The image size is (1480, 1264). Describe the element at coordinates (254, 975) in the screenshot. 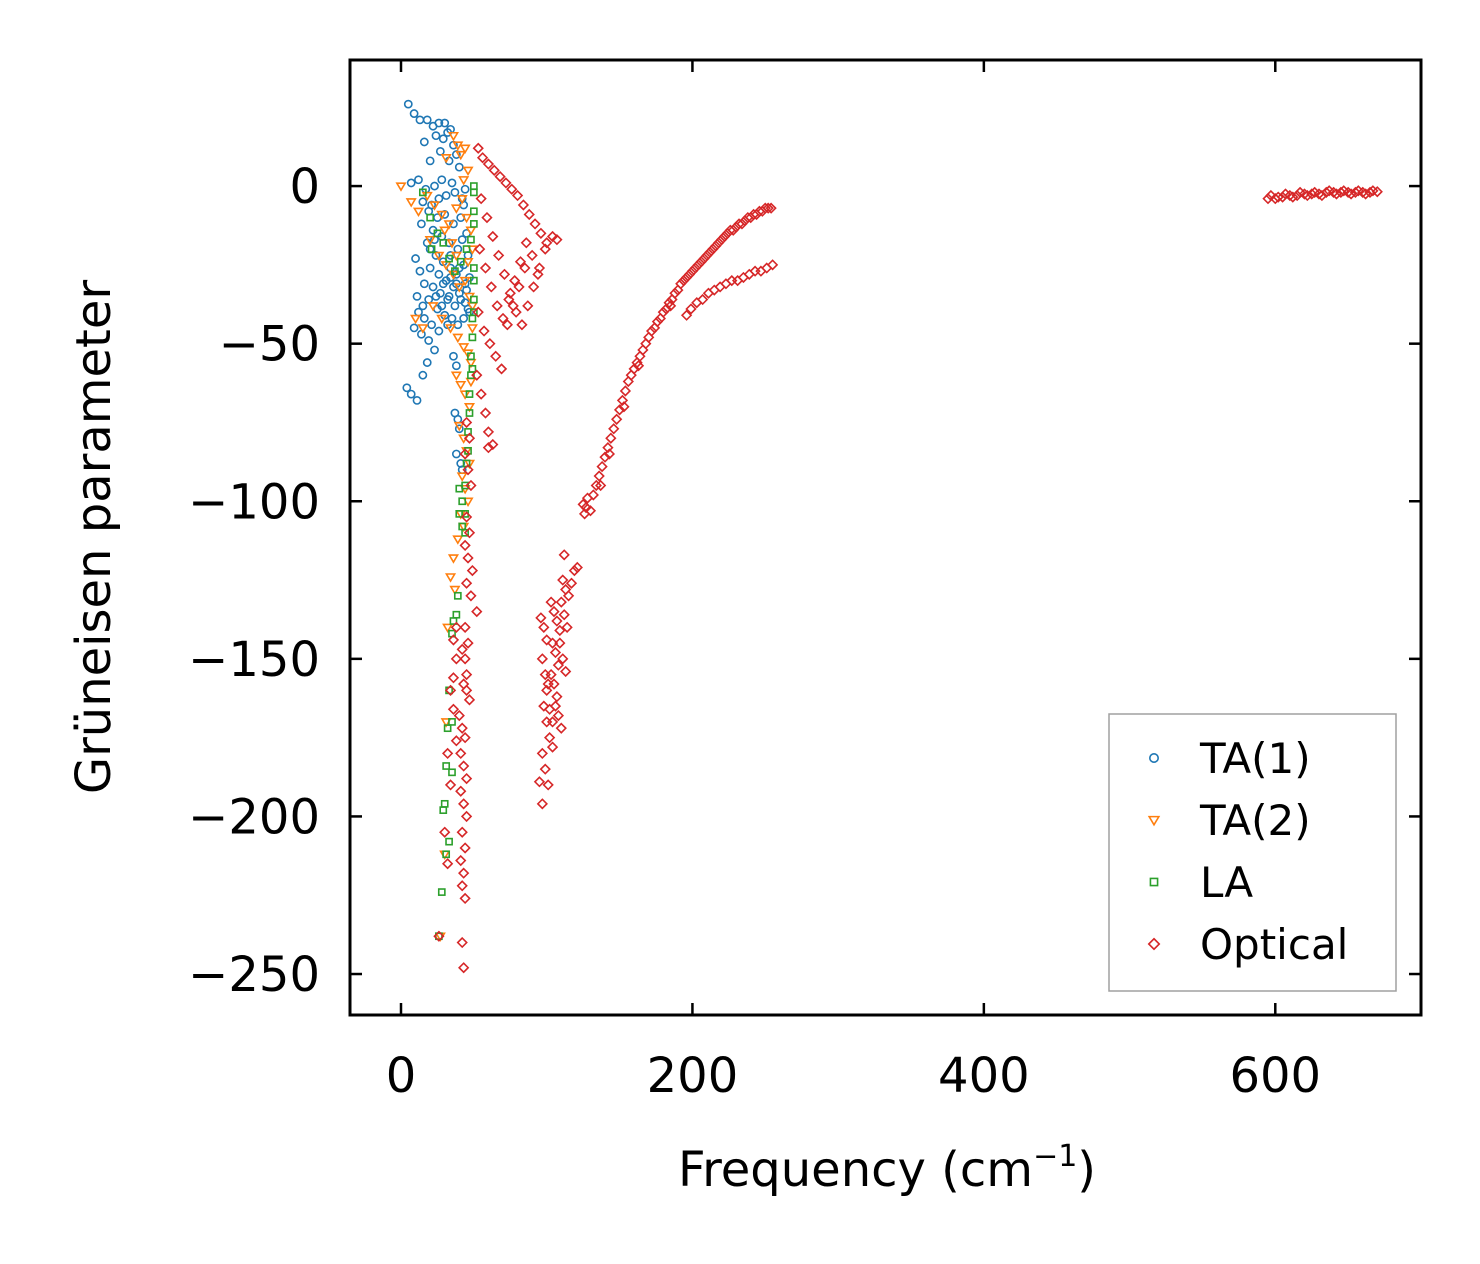

I see `y-tick-label: −250` at that location.